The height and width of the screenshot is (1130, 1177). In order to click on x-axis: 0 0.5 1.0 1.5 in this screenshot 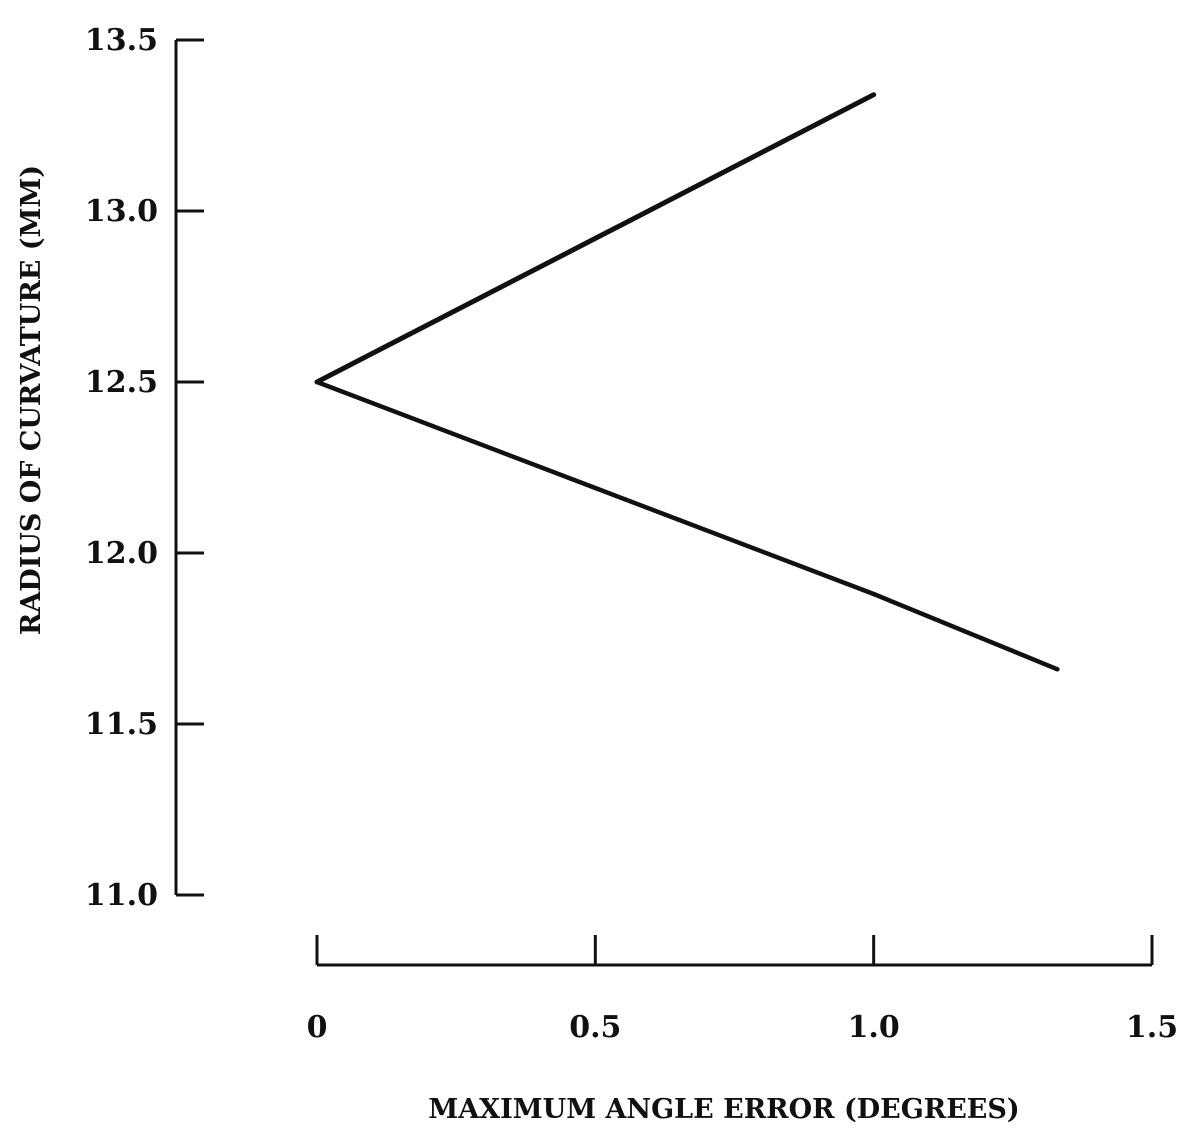, I will do `click(742, 990)`.